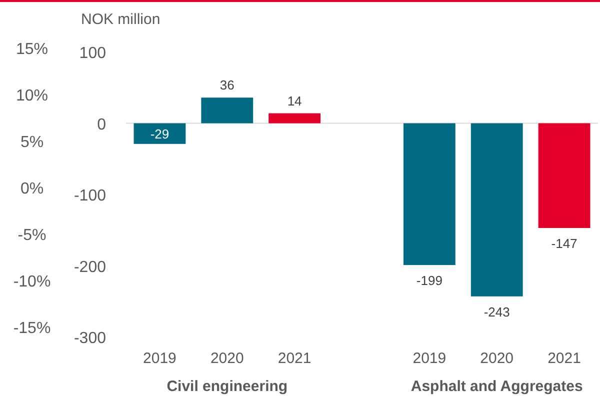 The height and width of the screenshot is (400, 600). I want to click on y-tick-label: 0, so click(101, 125).